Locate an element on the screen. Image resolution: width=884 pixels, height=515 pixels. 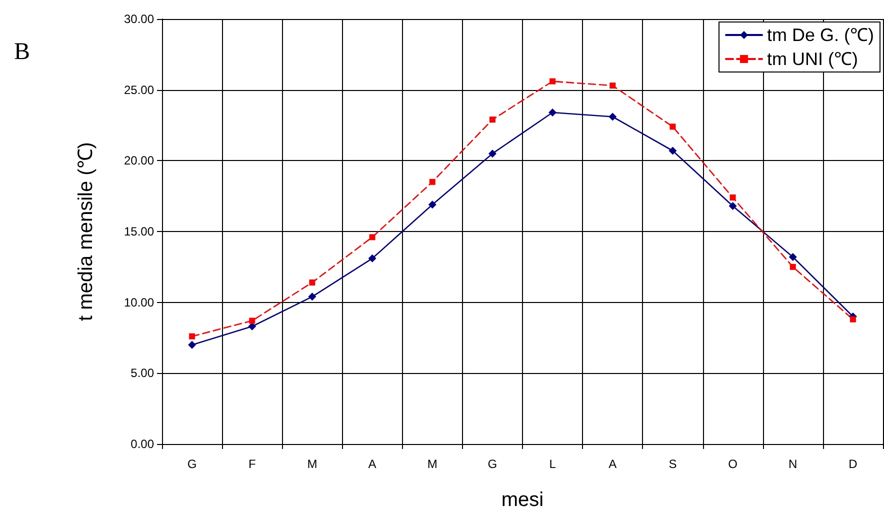
y-tick-label: 20.00 is located at coordinates (139, 161).